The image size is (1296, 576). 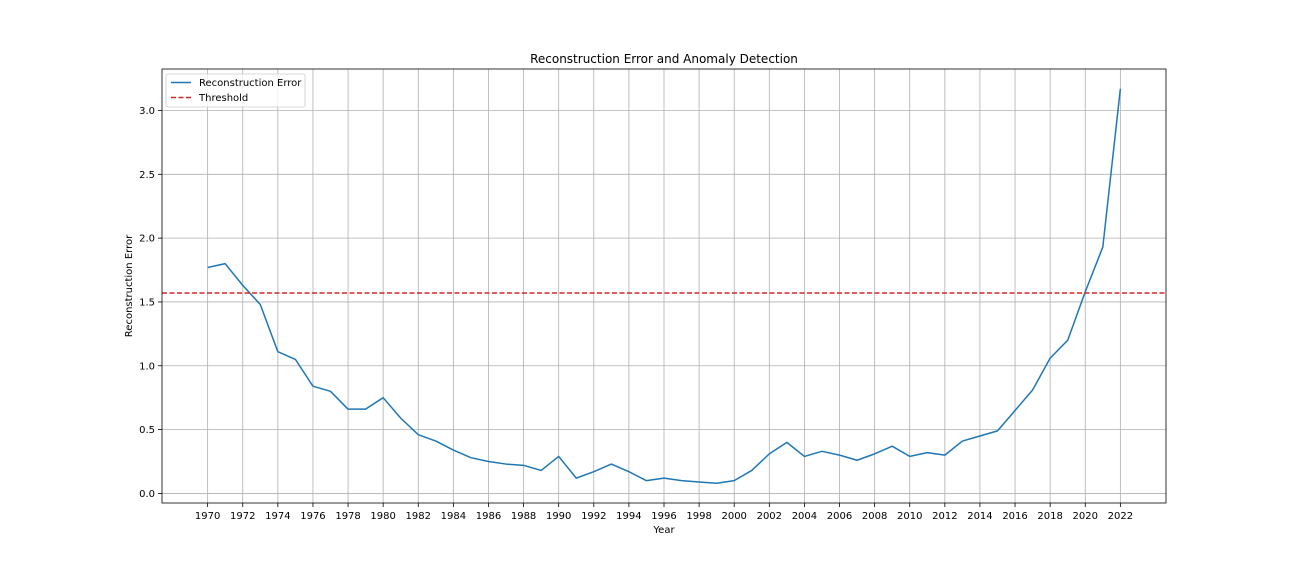 I want to click on x-tick-label: 2000, so click(x=733, y=516).